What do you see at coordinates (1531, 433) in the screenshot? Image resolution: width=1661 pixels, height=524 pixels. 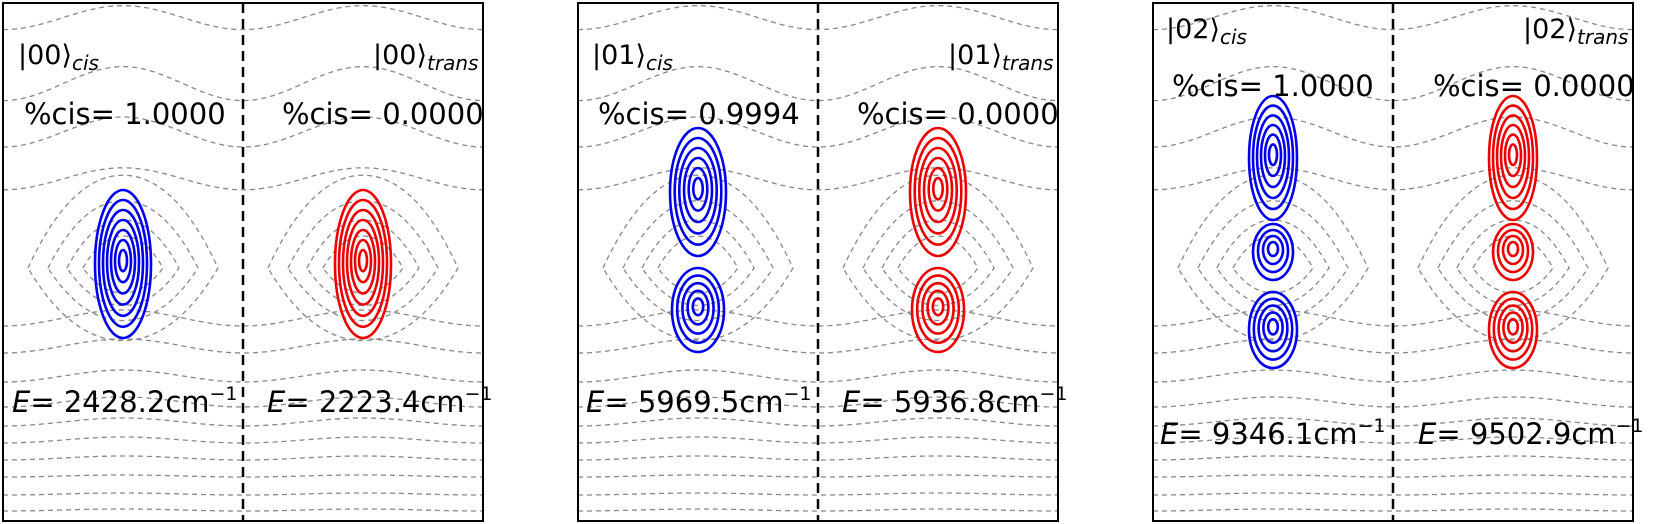 I see `energy-right: E= 9502.9cm−1` at bounding box center [1531, 433].